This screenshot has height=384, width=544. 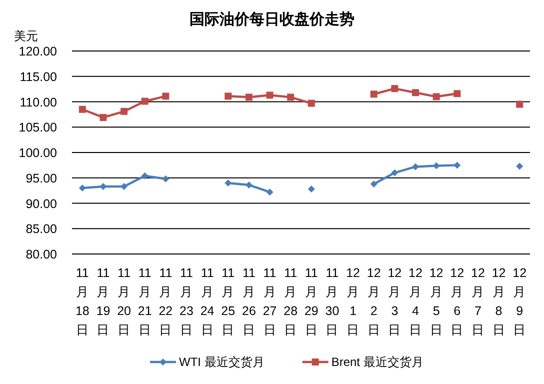 What do you see at coordinates (38, 51) in the screenshot?
I see `y-tick-label: 120.00` at bounding box center [38, 51].